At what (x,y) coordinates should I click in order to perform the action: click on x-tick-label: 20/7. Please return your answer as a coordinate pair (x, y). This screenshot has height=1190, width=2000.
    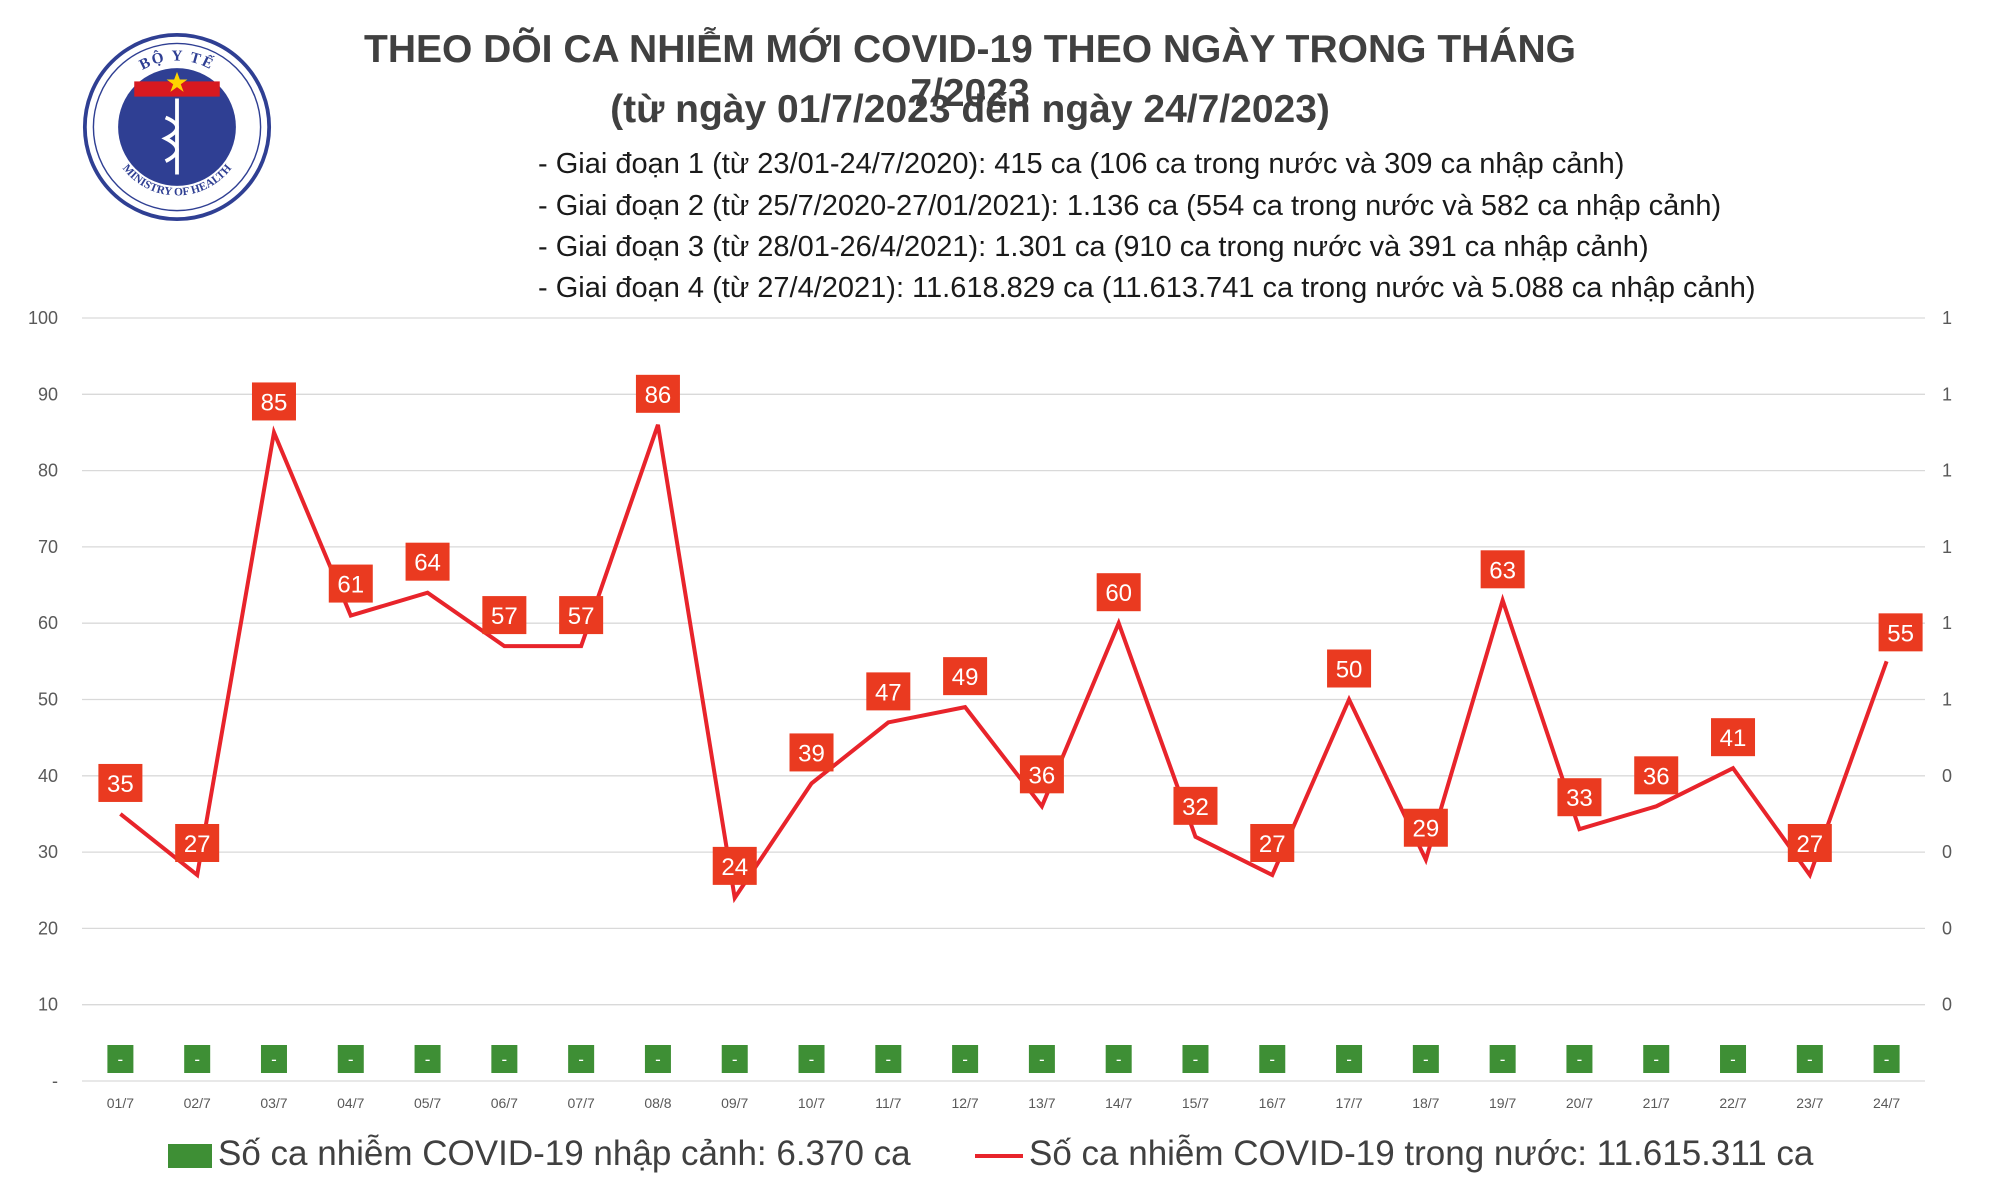
    Looking at the image, I should click on (1579, 1103).